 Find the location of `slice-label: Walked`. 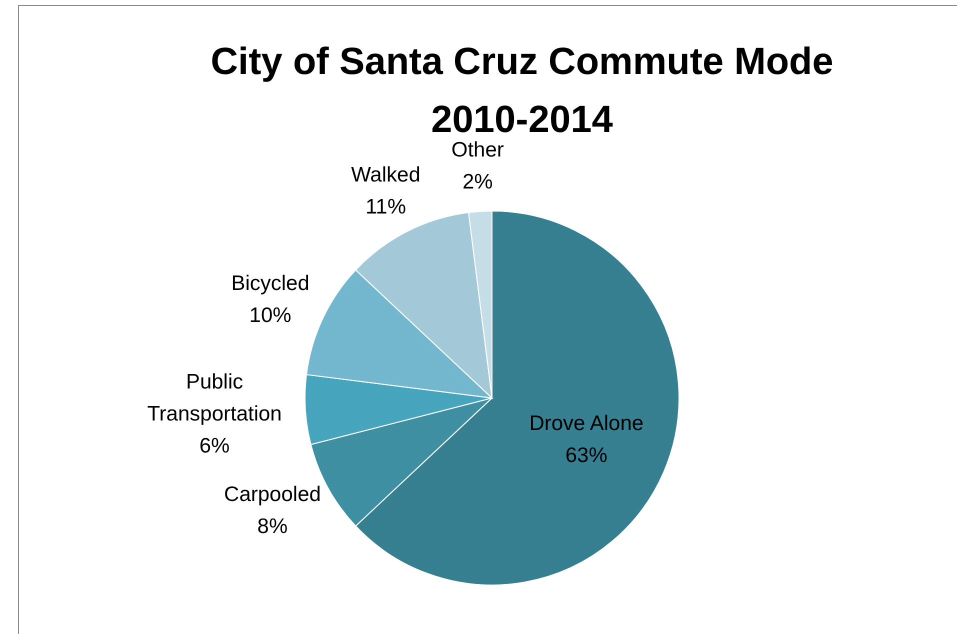

slice-label: Walked is located at coordinates (385, 174).